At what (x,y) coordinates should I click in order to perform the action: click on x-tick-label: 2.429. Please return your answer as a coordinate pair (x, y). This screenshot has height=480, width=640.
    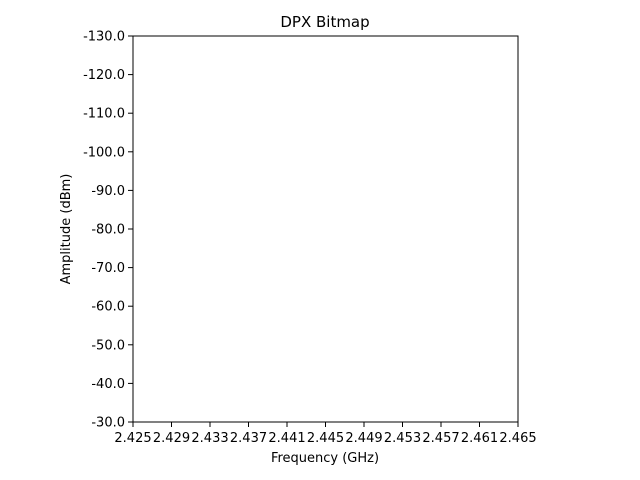
    Looking at the image, I should click on (171, 438).